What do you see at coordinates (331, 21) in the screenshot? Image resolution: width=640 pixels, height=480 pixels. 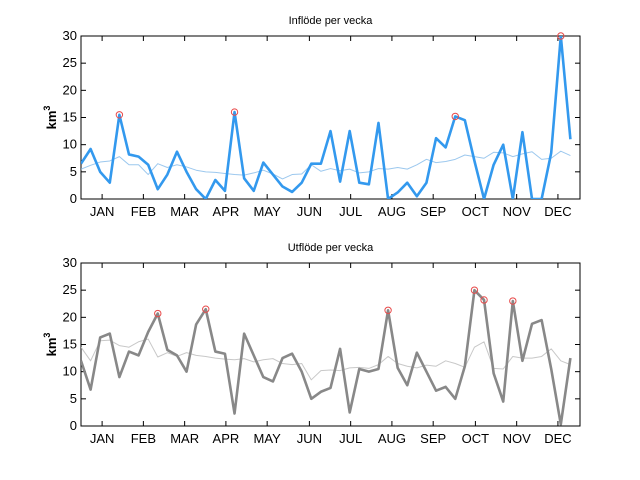 I see `chart-title: Inflöde per vecka` at bounding box center [331, 21].